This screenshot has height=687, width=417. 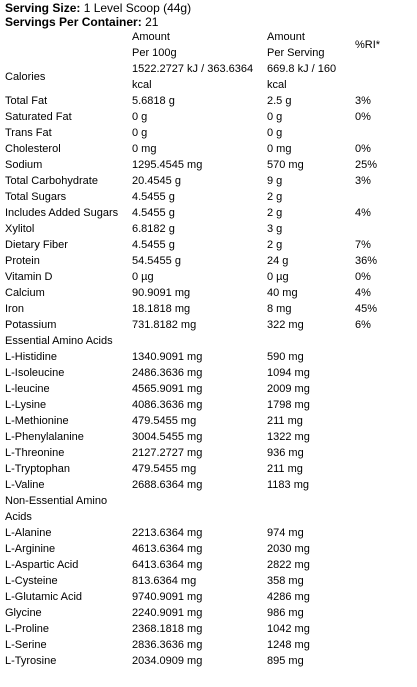 What do you see at coordinates (56, 509) in the screenshot?
I see `row-label: Non-Essential Amino Acids` at bounding box center [56, 509].